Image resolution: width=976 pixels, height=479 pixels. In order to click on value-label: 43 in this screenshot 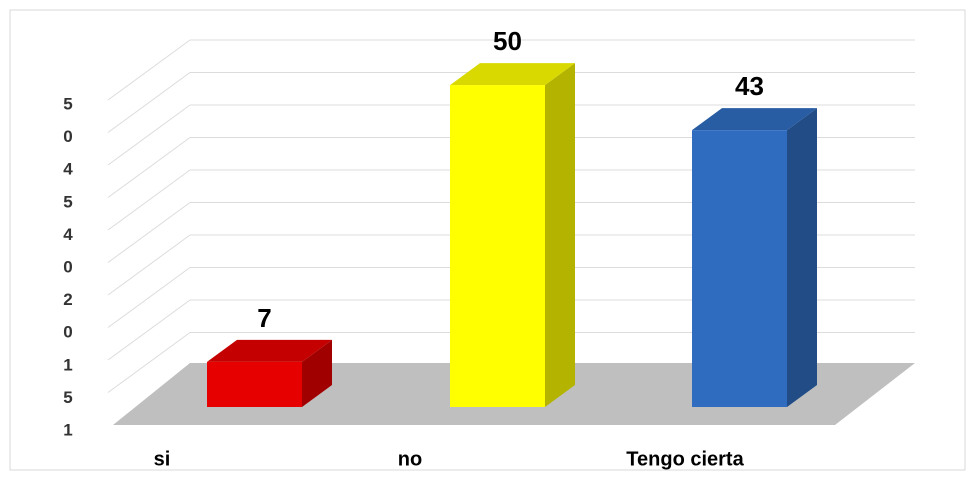, I will do `click(749, 86)`.